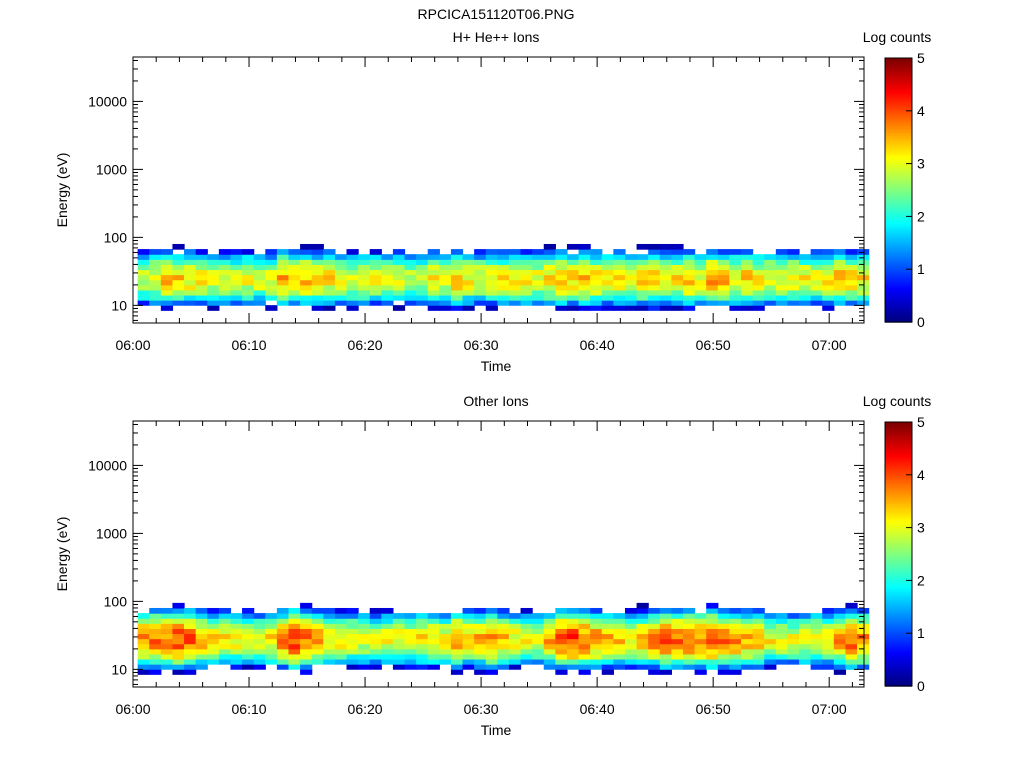 This screenshot has height=768, width=1024. Describe the element at coordinates (119, 305) in the screenshot. I see `y-tick-label: 10` at that location.